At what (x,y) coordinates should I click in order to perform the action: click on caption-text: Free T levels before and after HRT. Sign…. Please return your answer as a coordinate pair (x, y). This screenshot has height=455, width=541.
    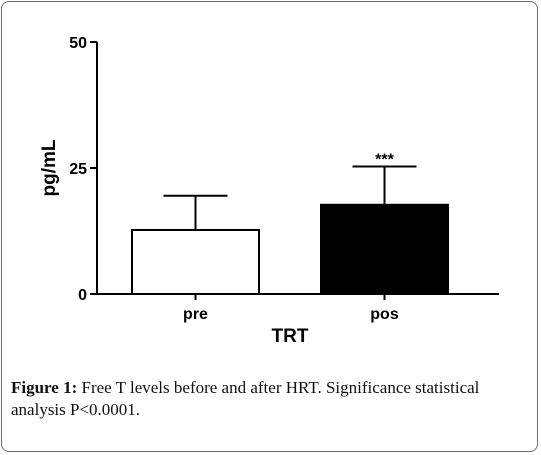
    Looking at the image, I should click on (245, 398).